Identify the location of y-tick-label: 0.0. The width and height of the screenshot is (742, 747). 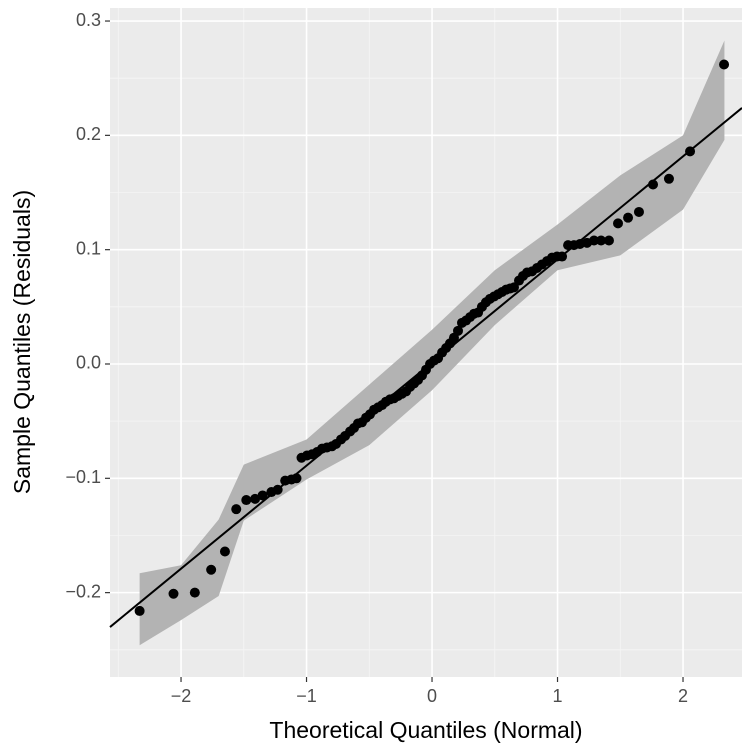
(88, 363).